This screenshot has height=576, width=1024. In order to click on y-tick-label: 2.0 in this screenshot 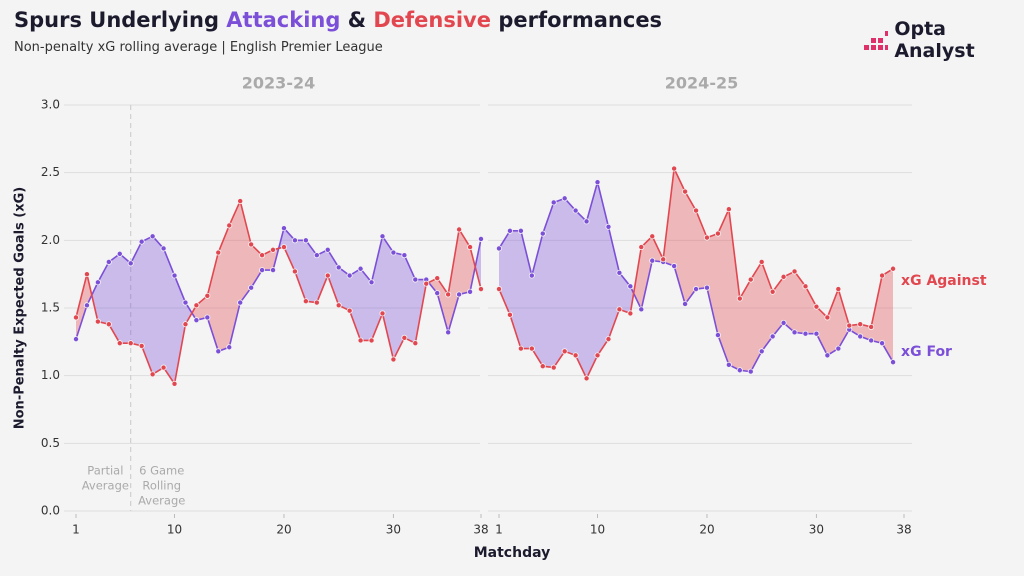, I will do `click(50, 240)`.